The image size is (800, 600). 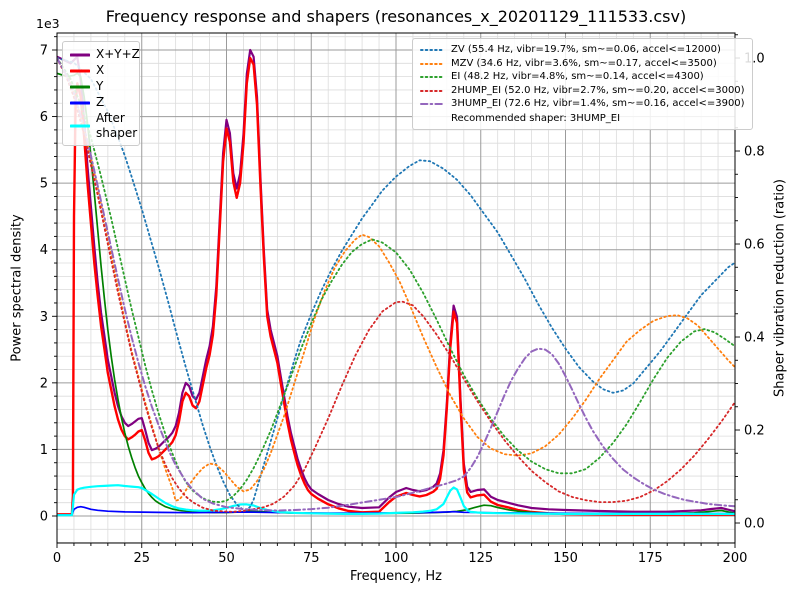 What do you see at coordinates (754, 152) in the screenshot?
I see `y-right-tick-label: 0.8` at bounding box center [754, 152].